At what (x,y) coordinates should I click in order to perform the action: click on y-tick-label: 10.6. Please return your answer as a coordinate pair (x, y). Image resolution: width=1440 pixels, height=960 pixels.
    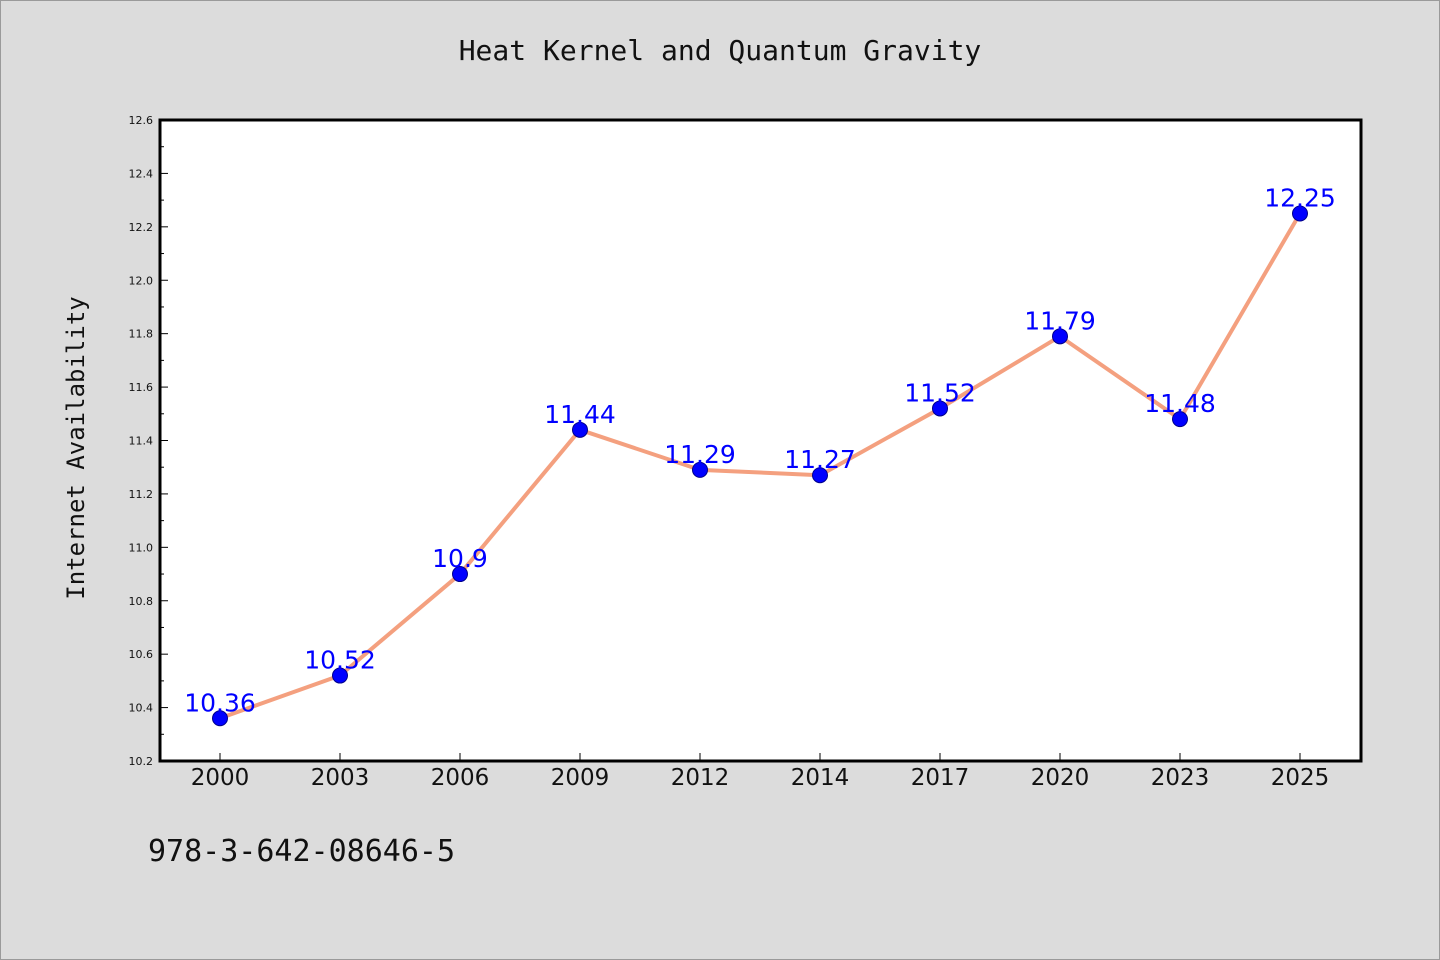
    Looking at the image, I should click on (141, 654).